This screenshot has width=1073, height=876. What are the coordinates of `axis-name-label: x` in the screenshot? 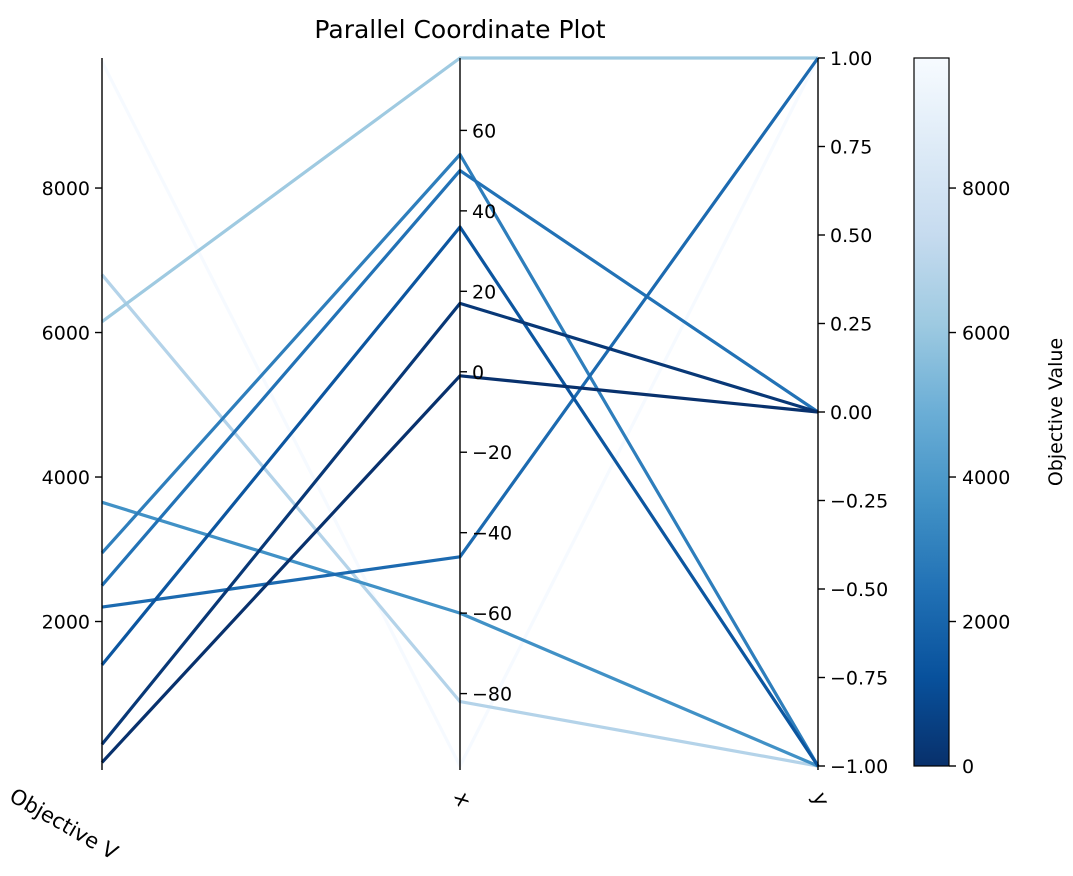 It's located at (462, 799).